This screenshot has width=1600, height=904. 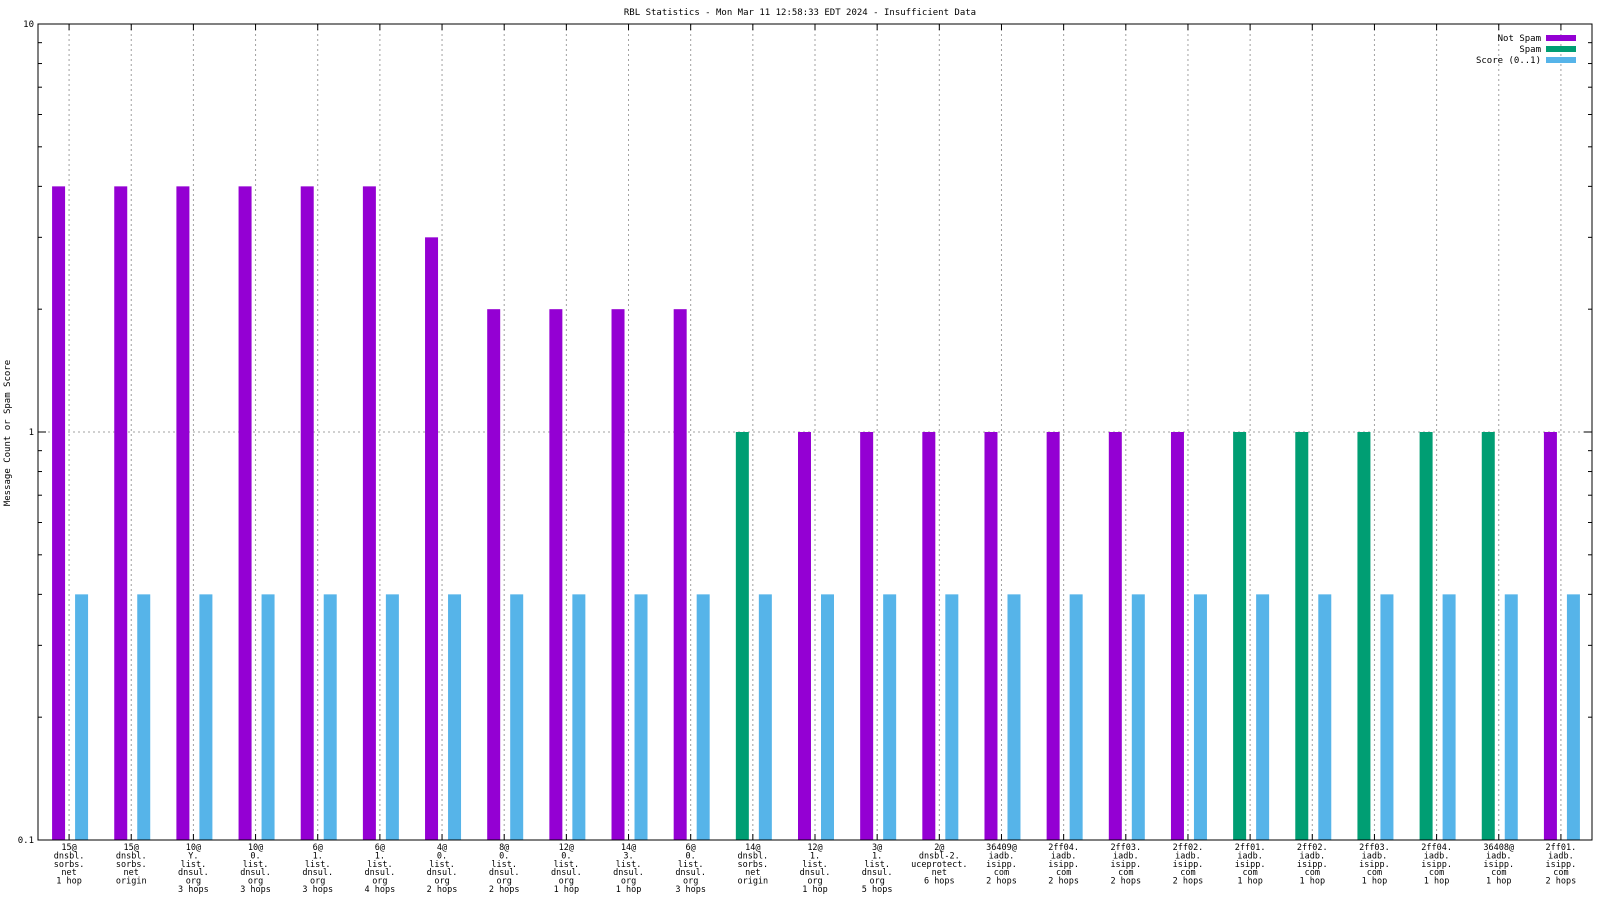 What do you see at coordinates (318, 856) in the screenshot?
I see `x-category-label-4-1: 1.` at bounding box center [318, 856].